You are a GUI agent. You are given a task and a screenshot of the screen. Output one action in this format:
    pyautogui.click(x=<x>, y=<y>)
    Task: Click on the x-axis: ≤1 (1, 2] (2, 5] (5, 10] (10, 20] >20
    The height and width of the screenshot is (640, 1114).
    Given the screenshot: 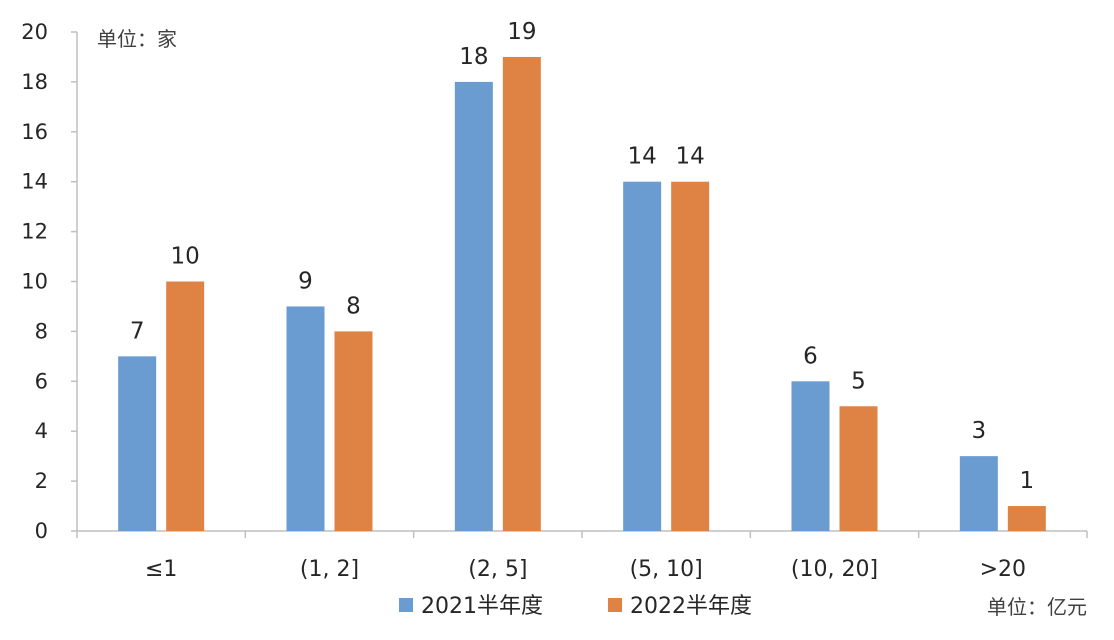 What is the action you would take?
    pyautogui.click(x=582, y=556)
    